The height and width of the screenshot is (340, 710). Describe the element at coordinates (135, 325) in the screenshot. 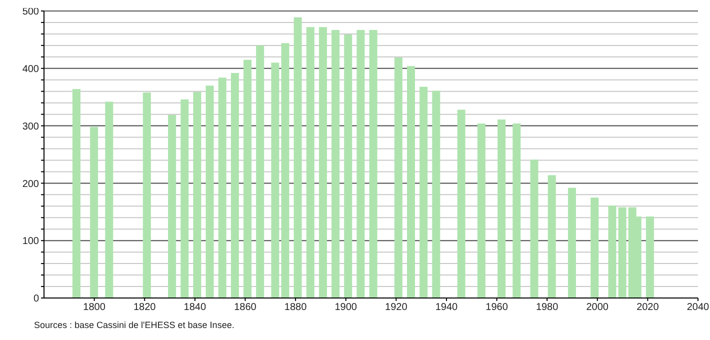

I see `source-note: Sources : base Cassini de l'EHESS et base Insee.` at that location.